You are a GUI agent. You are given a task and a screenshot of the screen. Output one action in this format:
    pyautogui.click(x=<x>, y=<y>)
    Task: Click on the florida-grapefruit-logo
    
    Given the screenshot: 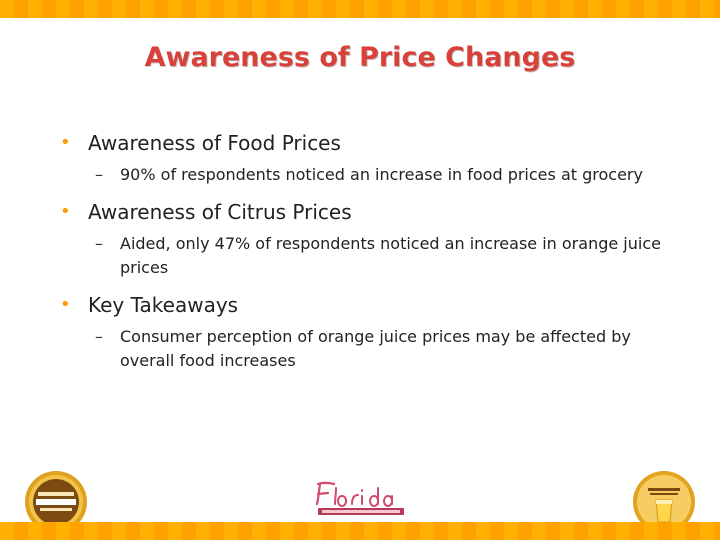 What is the action you would take?
    pyautogui.click(x=359, y=498)
    